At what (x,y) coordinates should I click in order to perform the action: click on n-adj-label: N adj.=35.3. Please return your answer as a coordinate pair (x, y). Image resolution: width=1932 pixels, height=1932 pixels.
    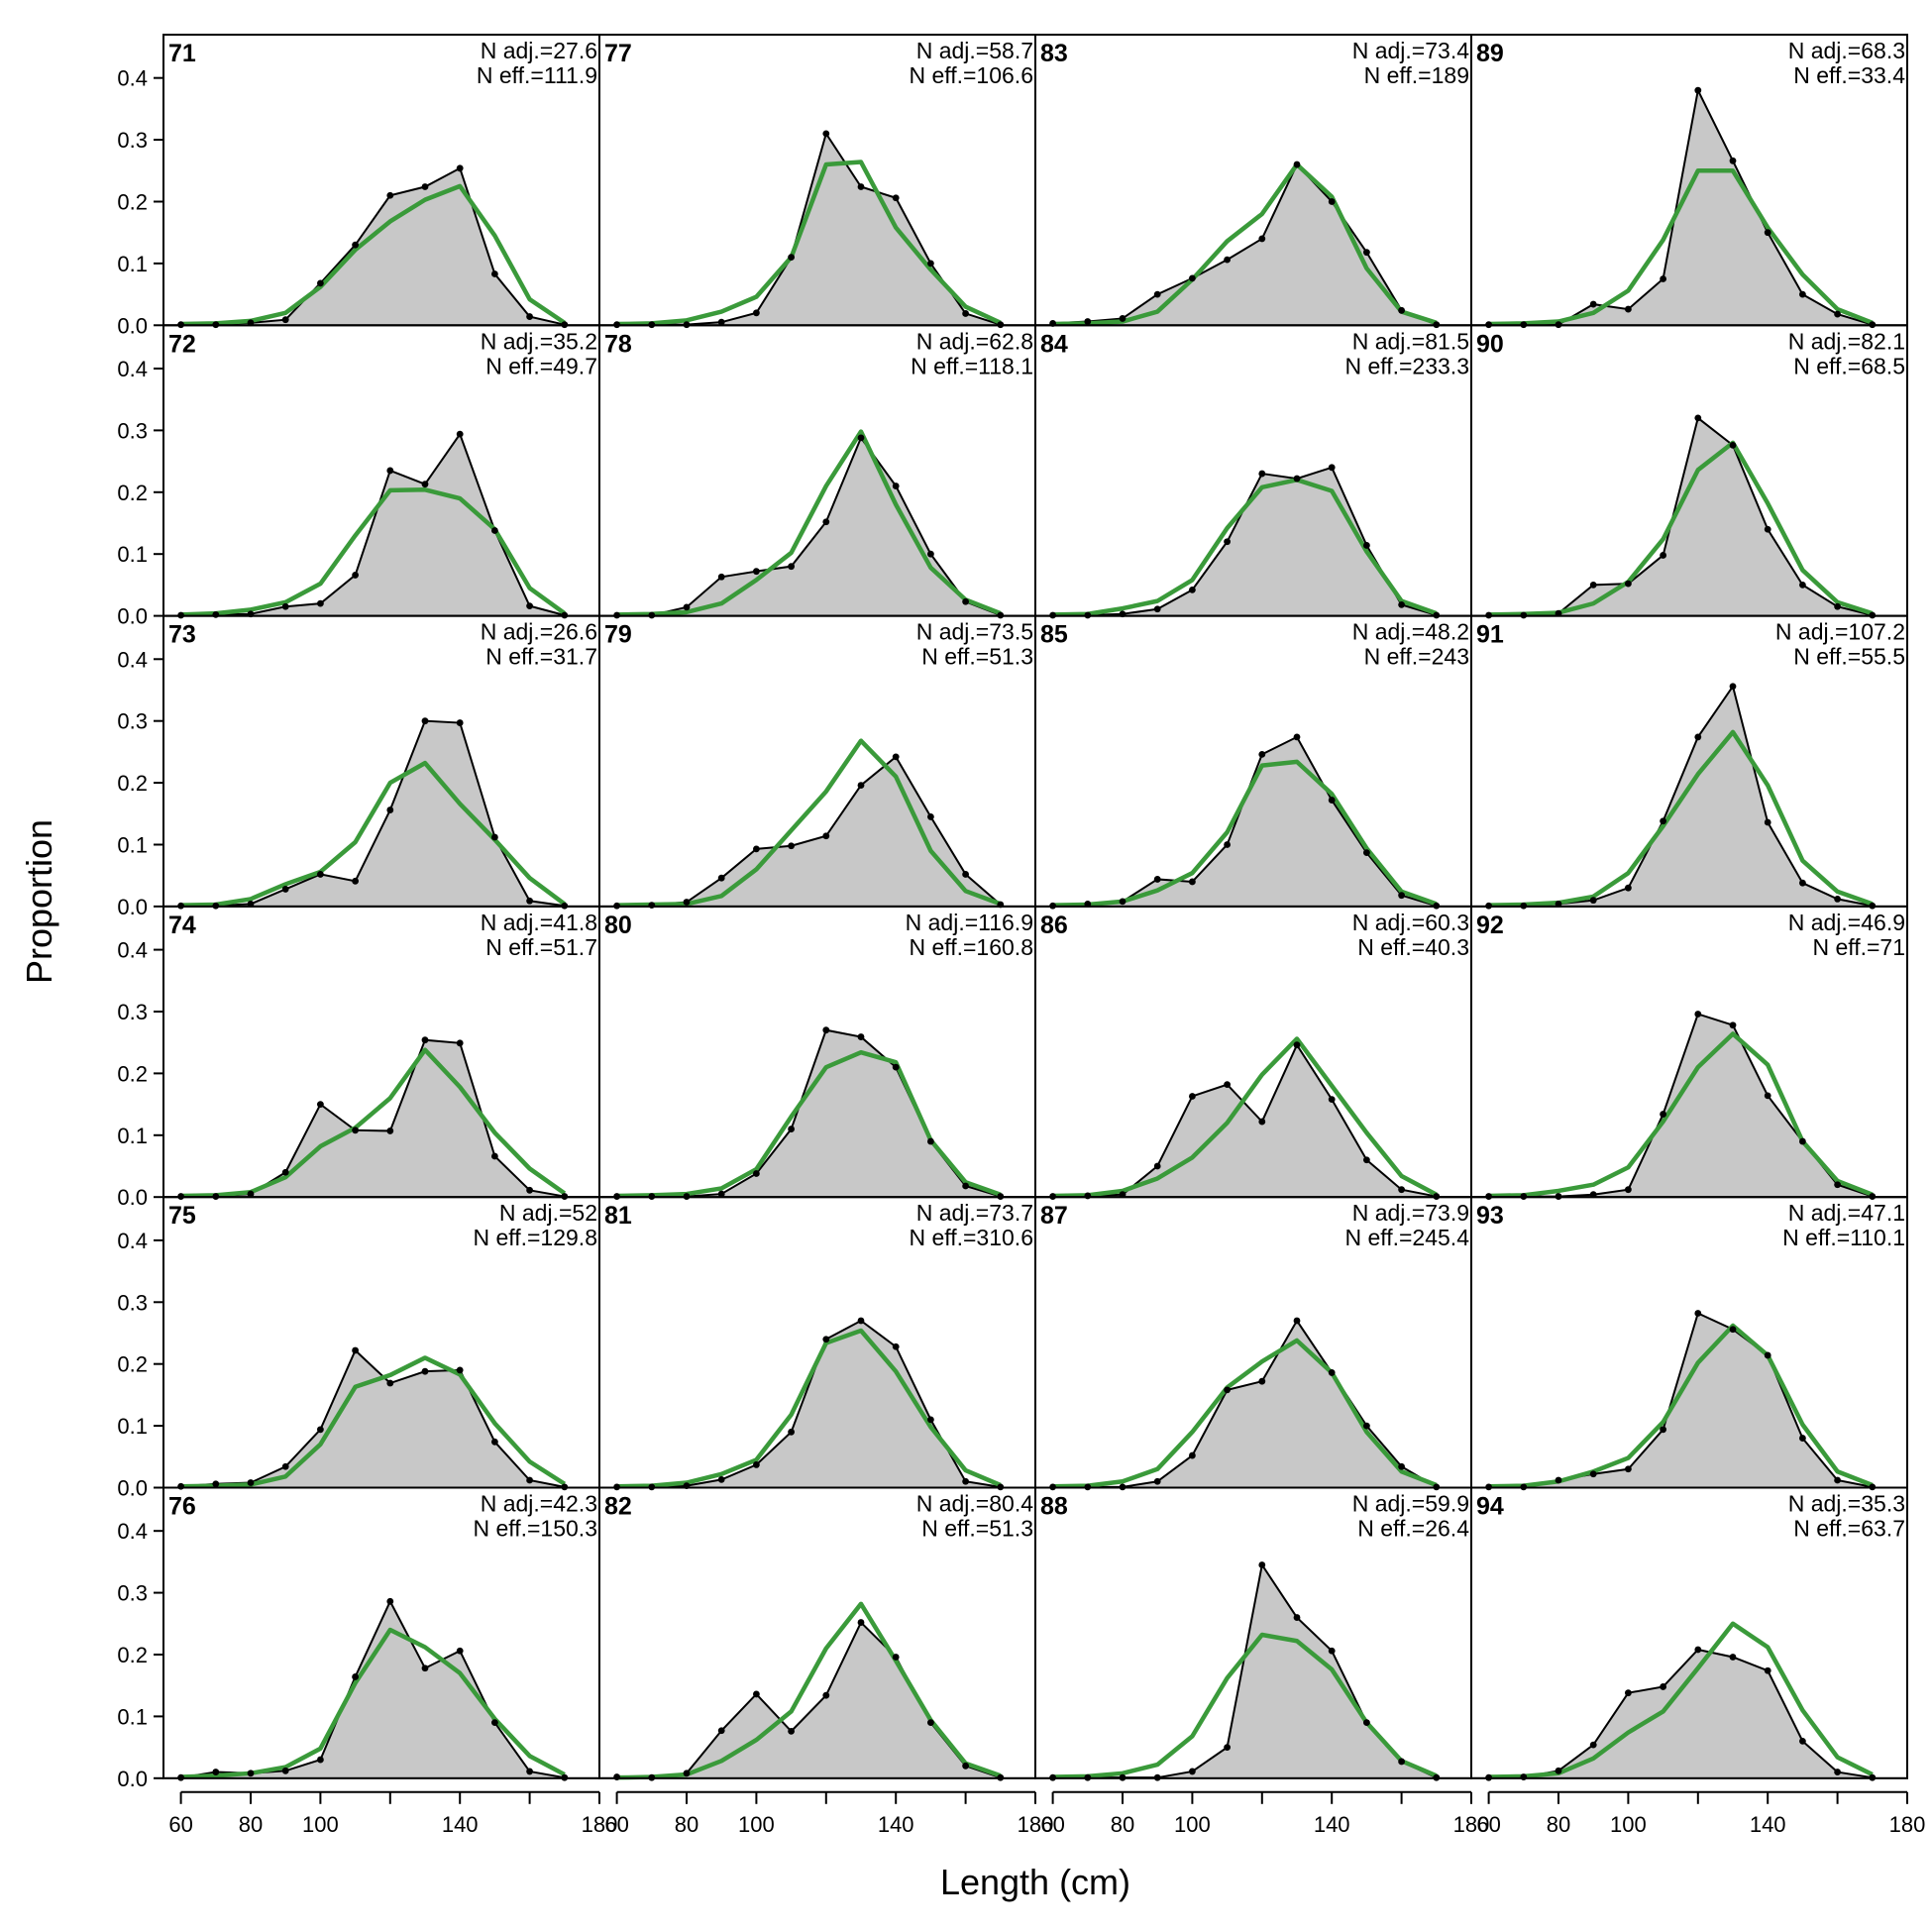
    Looking at the image, I should click on (1847, 1504).